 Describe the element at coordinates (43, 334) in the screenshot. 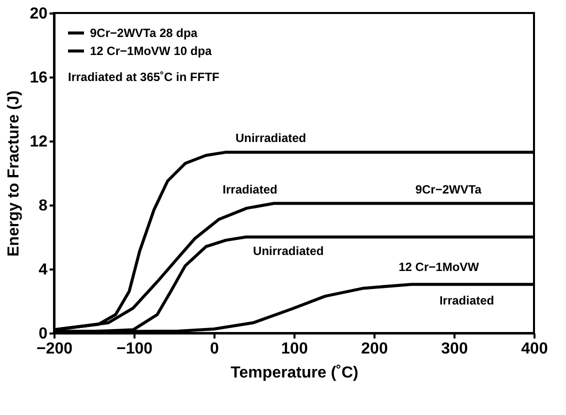

I see `y-tick-label: 0` at that location.